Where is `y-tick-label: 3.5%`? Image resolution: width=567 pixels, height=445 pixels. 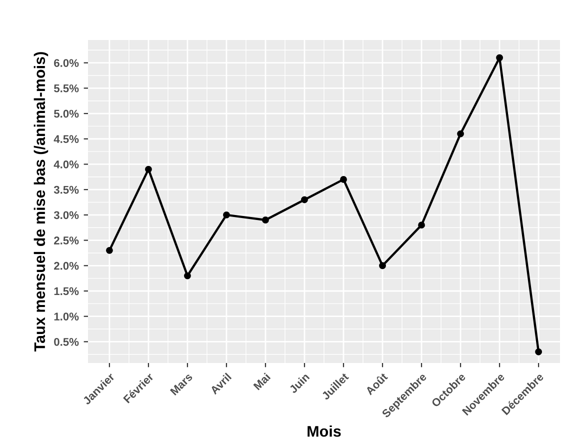
y-tick-label: 3.5% is located at coordinates (66, 190).